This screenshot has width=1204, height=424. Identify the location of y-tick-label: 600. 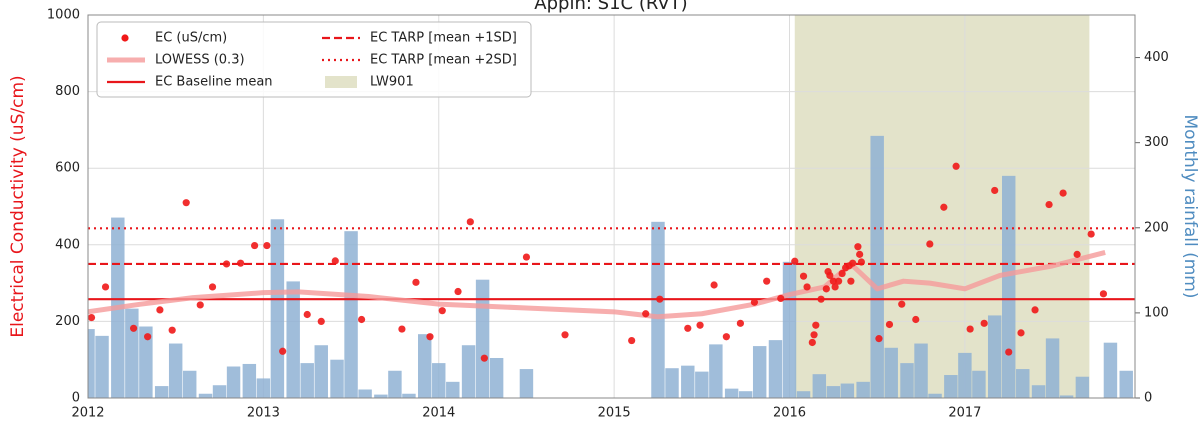
(67, 168).